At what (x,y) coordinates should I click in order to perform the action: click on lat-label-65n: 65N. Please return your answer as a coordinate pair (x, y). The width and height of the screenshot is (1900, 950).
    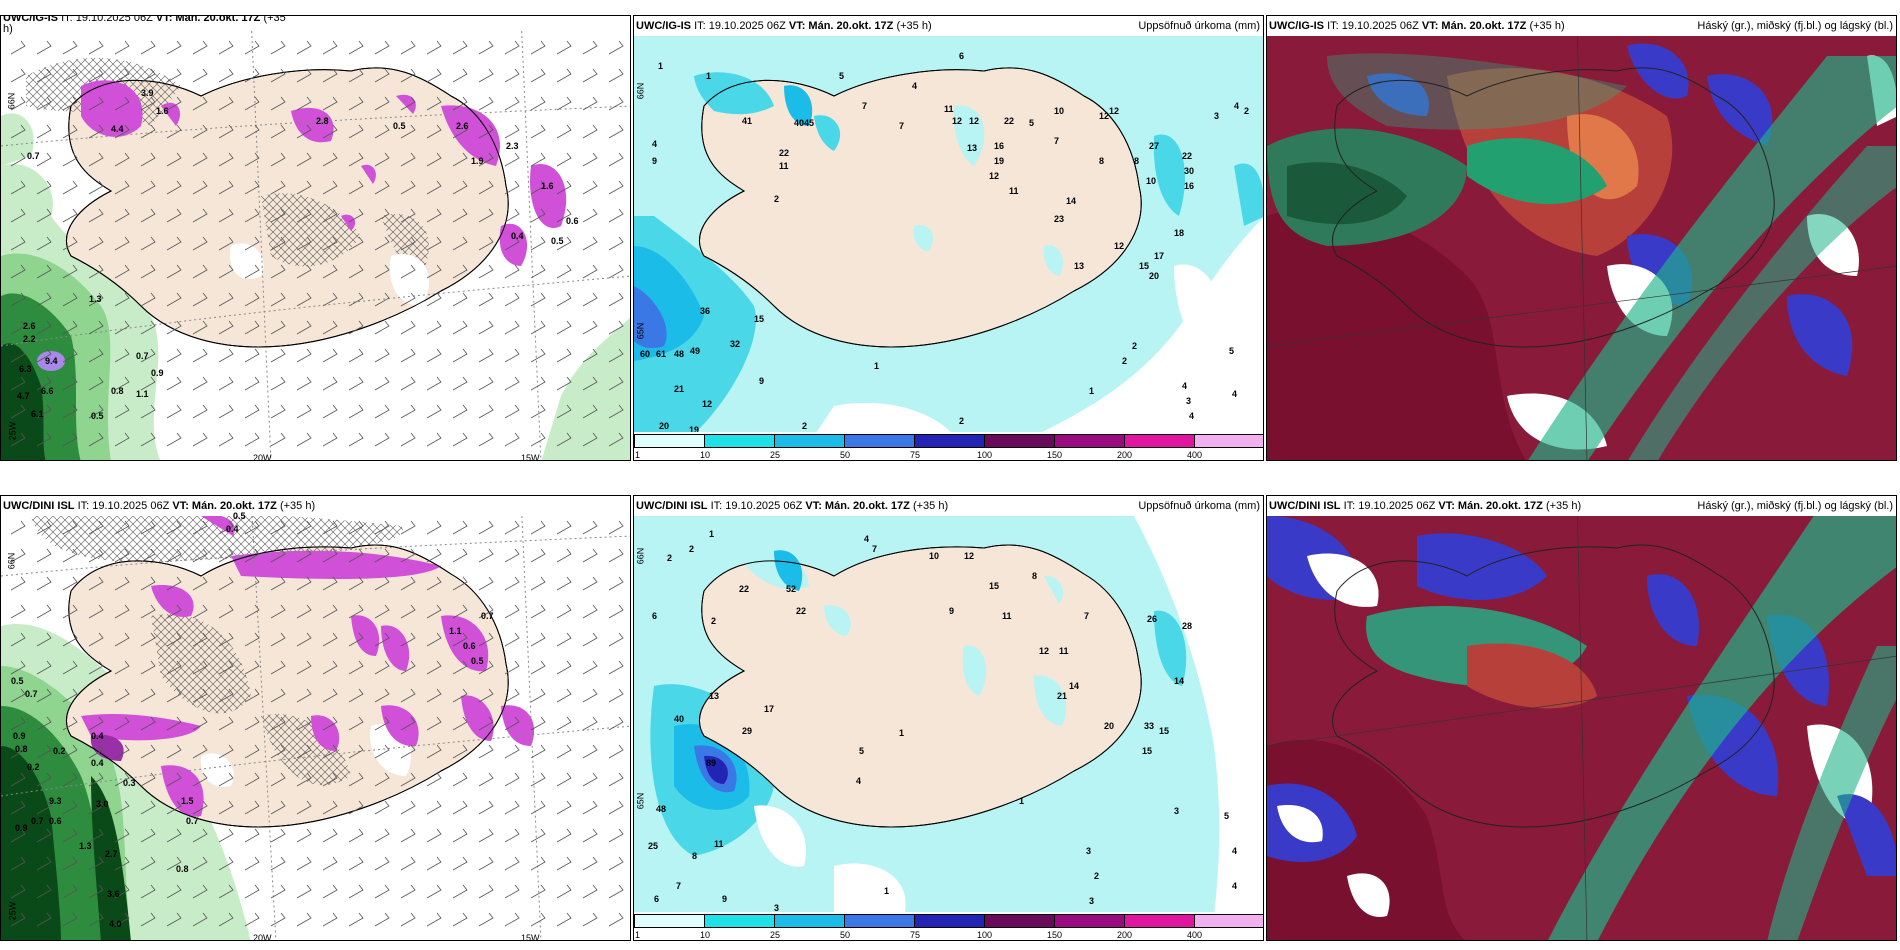
    Looking at the image, I should click on (640, 331).